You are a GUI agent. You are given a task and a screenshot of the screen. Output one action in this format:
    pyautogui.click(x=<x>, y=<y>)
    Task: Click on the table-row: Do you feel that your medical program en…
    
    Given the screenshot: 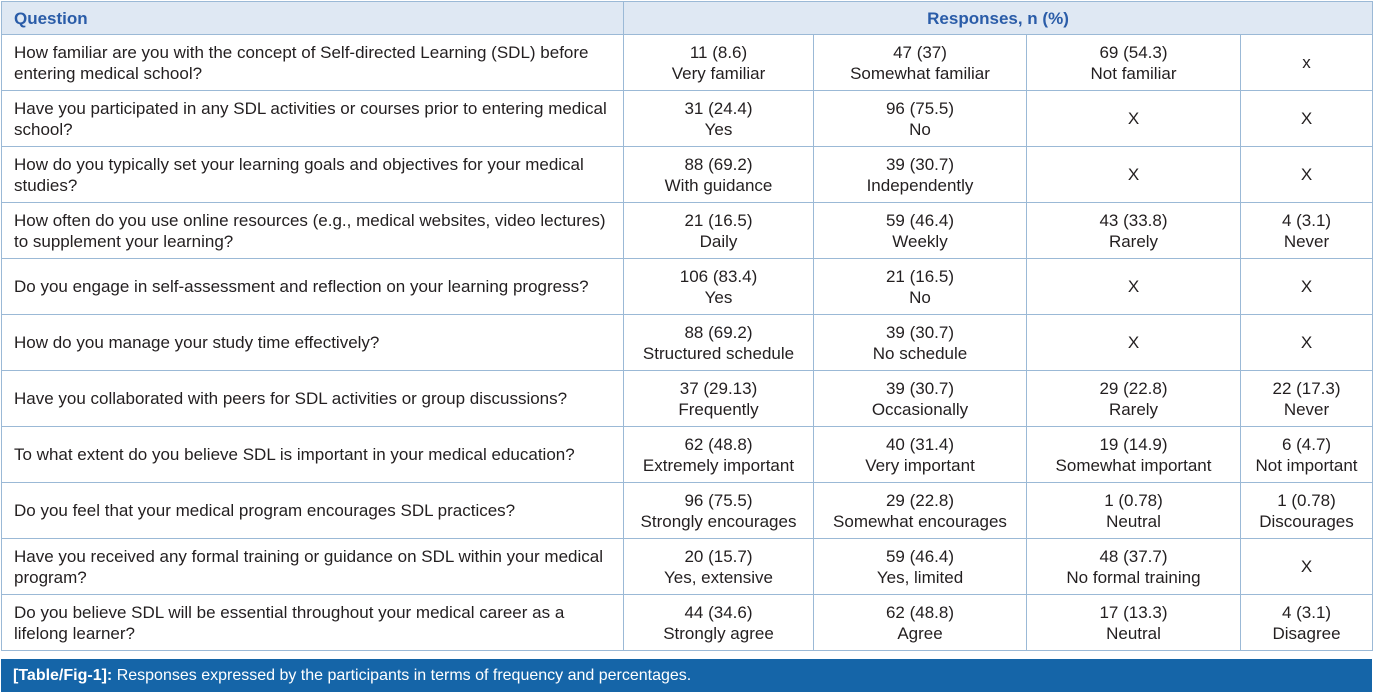 What is the action you would take?
    pyautogui.click(x=687, y=510)
    